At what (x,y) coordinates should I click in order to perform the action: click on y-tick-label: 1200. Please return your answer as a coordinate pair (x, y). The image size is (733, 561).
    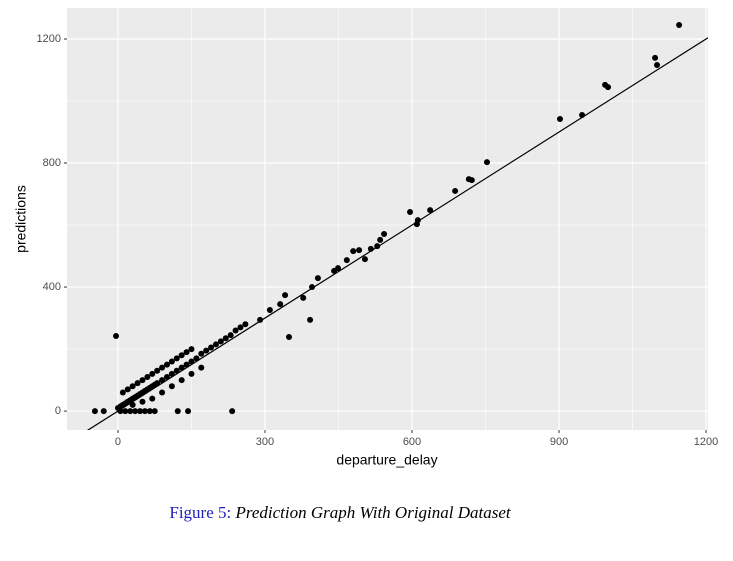
    Looking at the image, I should click on (49, 39).